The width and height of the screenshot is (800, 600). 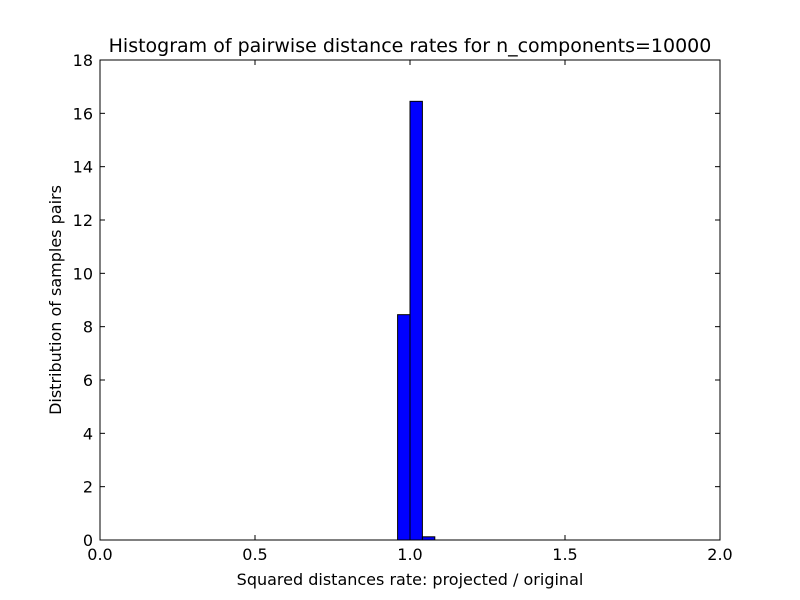 I want to click on y-axis-label: Distribution of samples pairs, so click(x=55, y=300).